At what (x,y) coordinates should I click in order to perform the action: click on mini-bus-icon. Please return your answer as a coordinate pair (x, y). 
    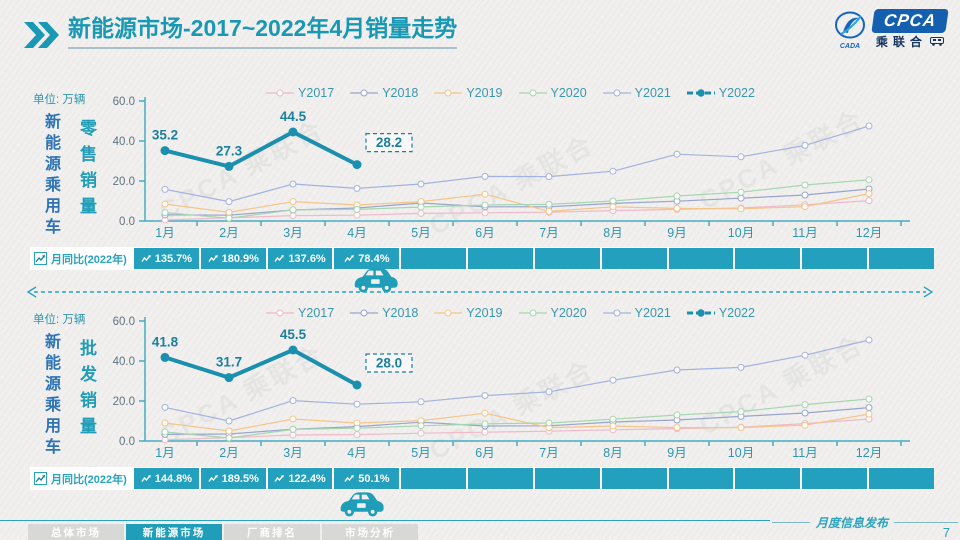
    Looking at the image, I should click on (936, 41).